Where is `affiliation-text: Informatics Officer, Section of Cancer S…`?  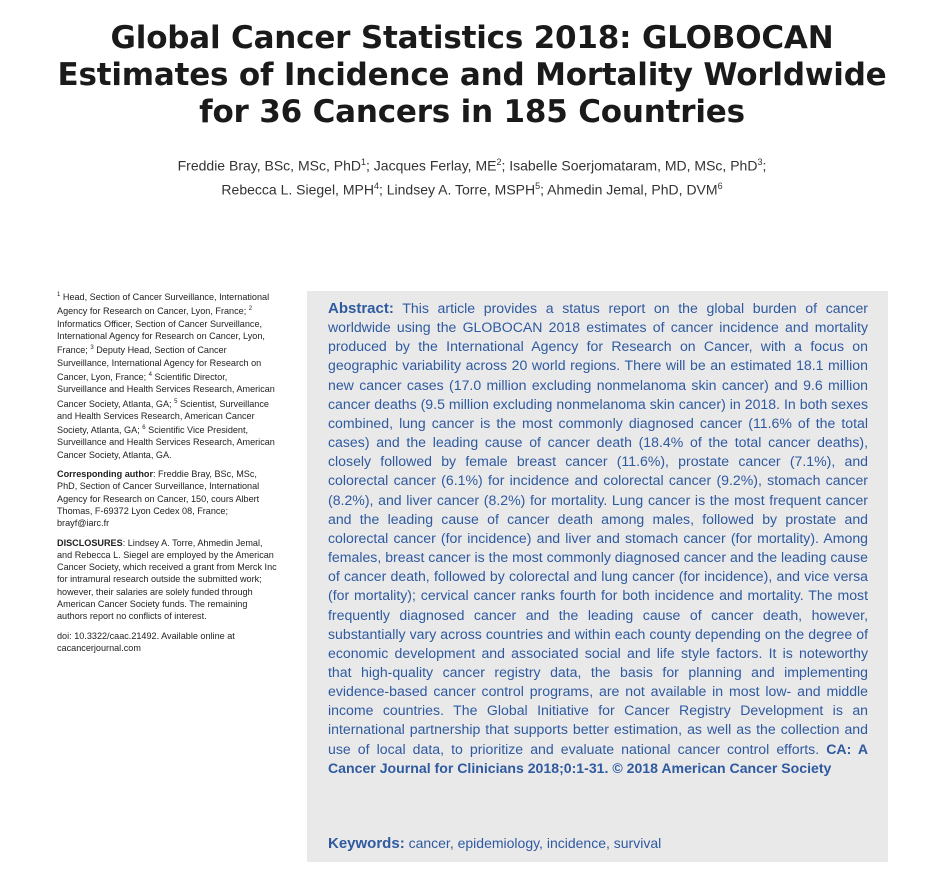
affiliation-text: Informatics Officer, Section of Cancer S… is located at coordinates (161, 337).